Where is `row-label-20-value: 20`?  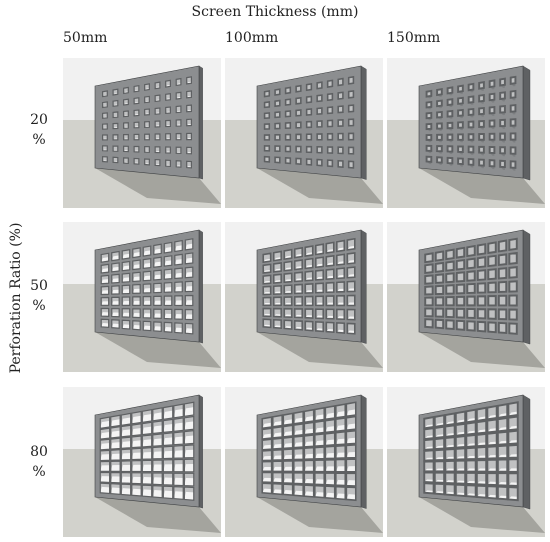
row-label-20-value: 20 is located at coordinates (39, 120).